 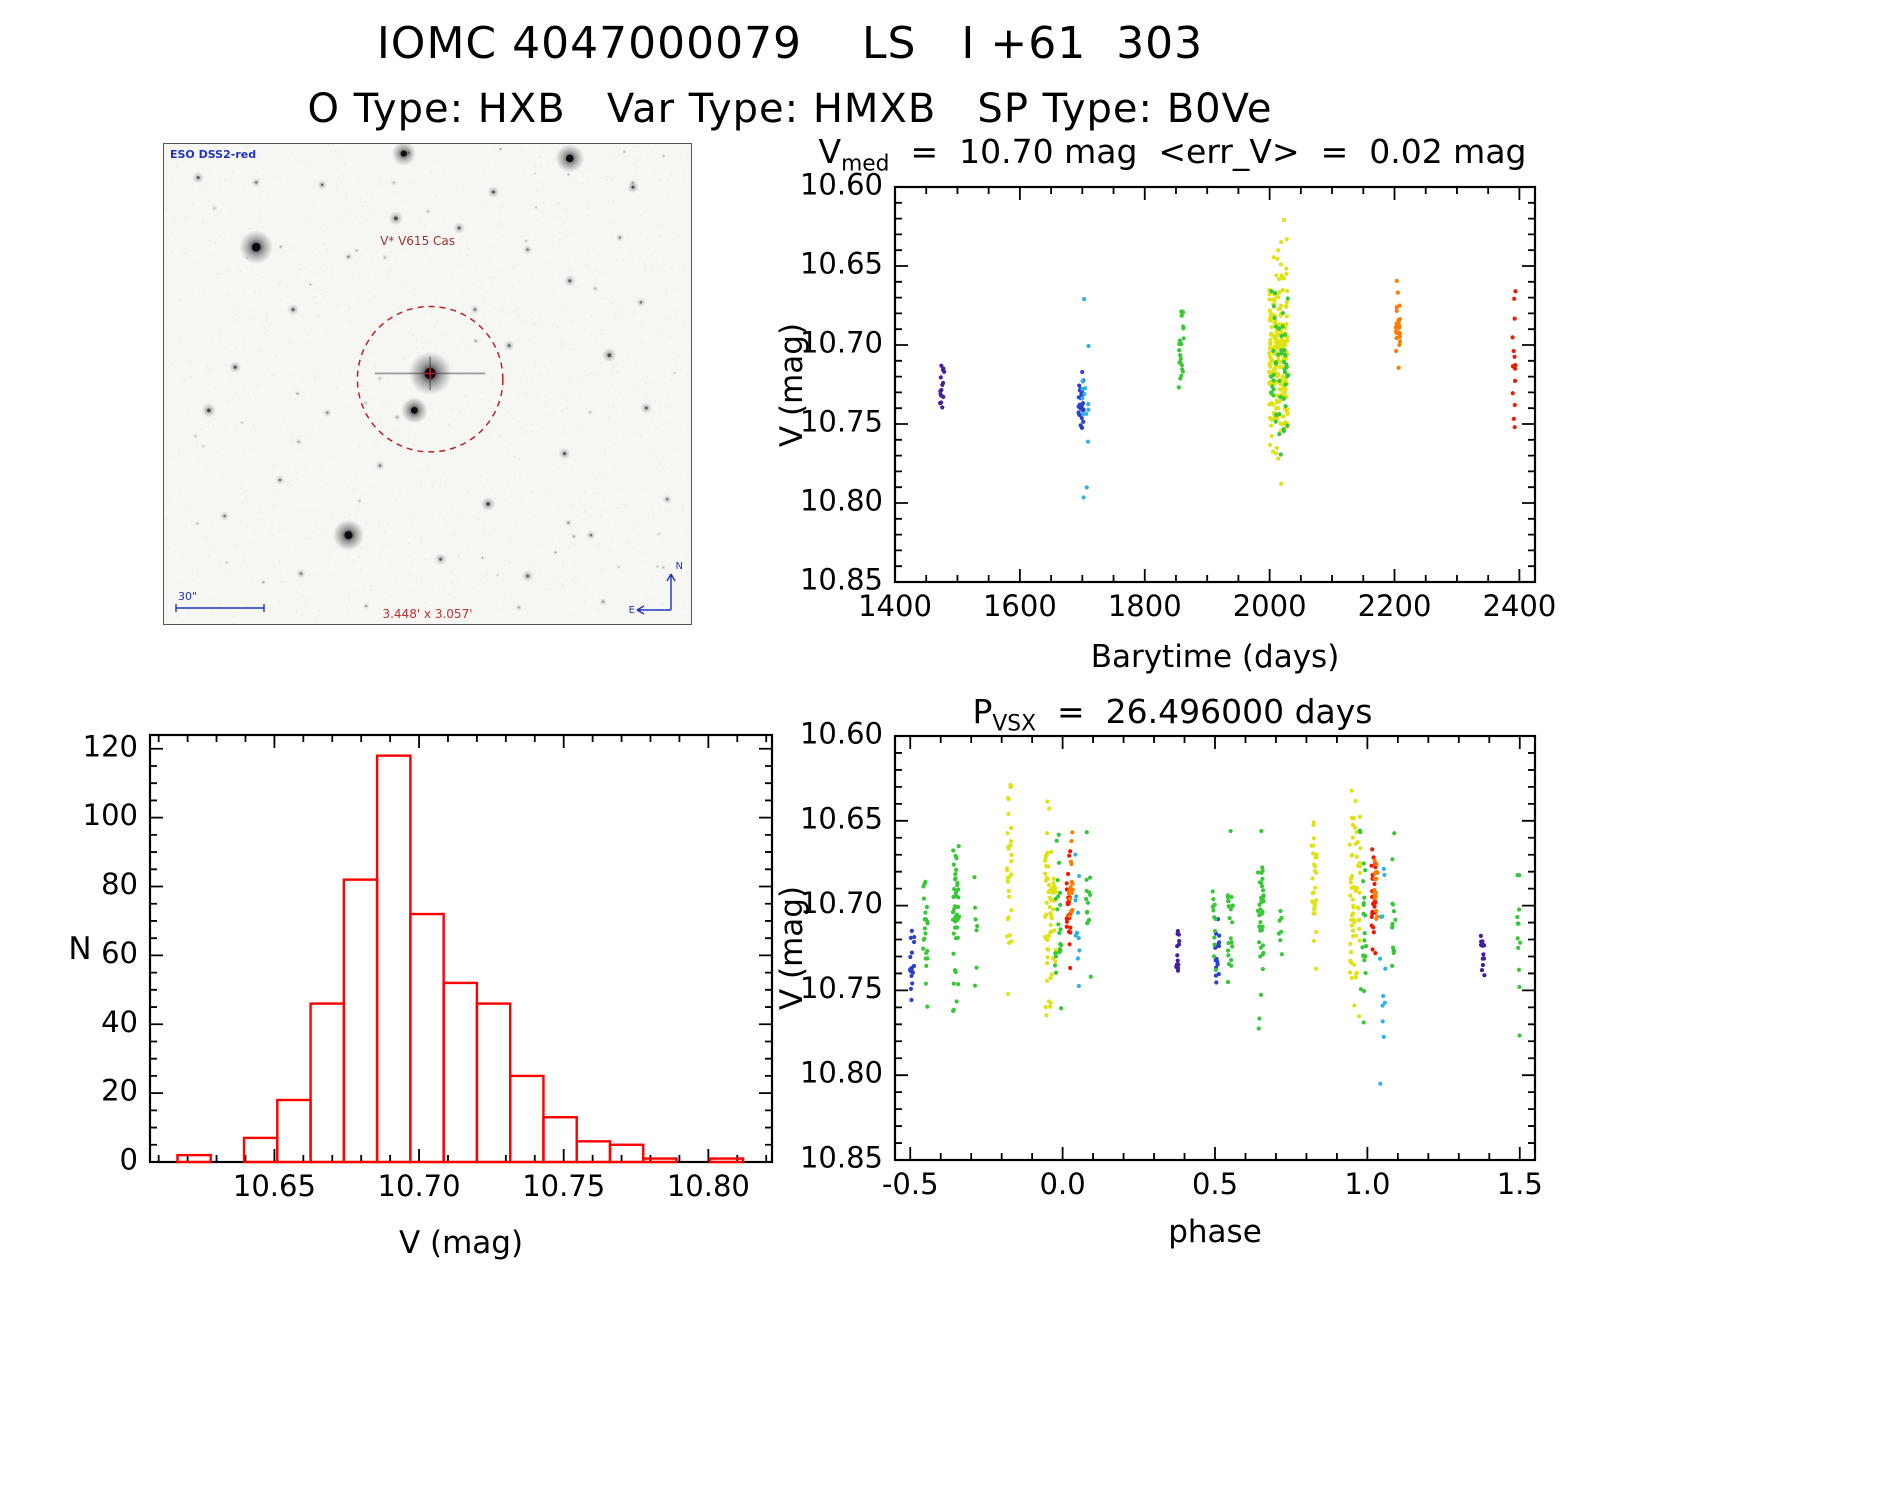 I want to click on histogram-ylabel: N, so click(x=80, y=948).